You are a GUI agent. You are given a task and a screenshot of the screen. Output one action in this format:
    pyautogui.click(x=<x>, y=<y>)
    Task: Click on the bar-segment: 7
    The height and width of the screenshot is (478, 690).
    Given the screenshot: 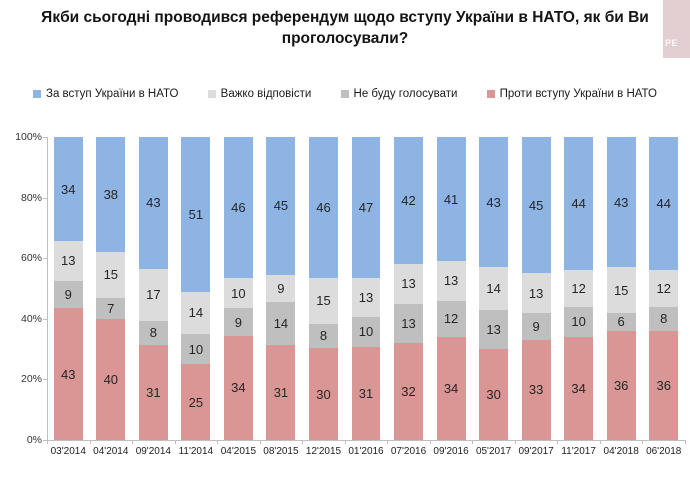 What is the action you would take?
    pyautogui.click(x=111, y=308)
    